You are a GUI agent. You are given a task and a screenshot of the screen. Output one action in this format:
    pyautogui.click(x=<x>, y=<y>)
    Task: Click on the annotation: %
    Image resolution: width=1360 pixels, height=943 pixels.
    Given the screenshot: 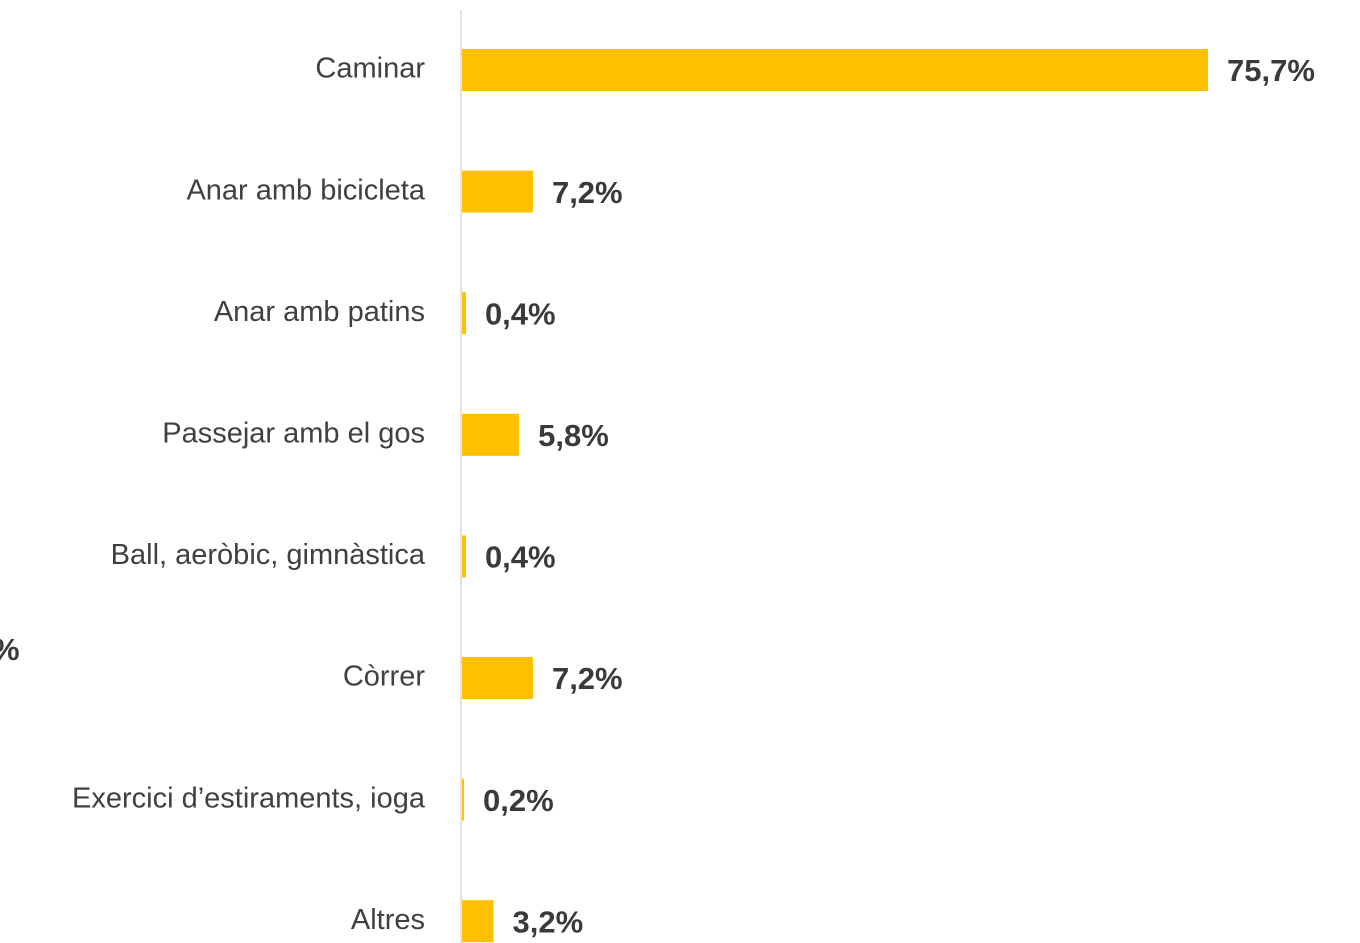 What is the action you would take?
    pyautogui.click(x=10, y=649)
    